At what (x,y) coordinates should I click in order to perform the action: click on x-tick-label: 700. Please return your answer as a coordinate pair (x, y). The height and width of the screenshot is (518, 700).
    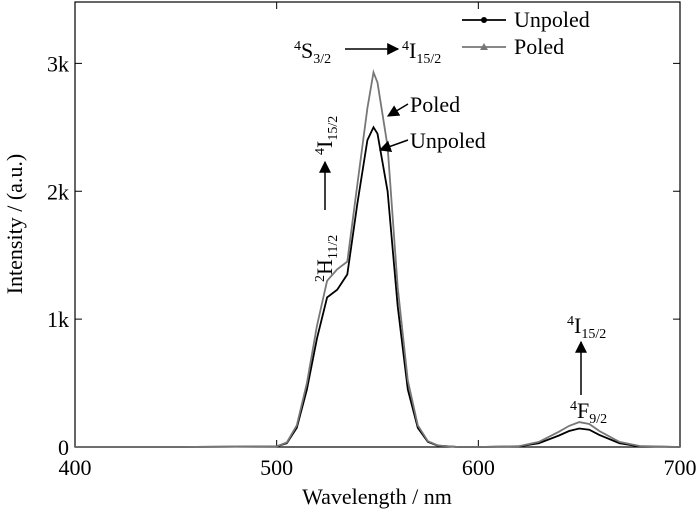
    Looking at the image, I should click on (680, 467).